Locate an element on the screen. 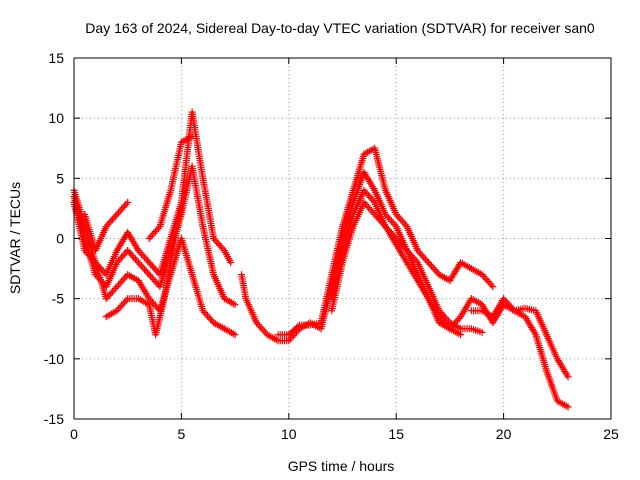 The width and height of the screenshot is (640, 480). x-tick-label: 10 is located at coordinates (289, 434).